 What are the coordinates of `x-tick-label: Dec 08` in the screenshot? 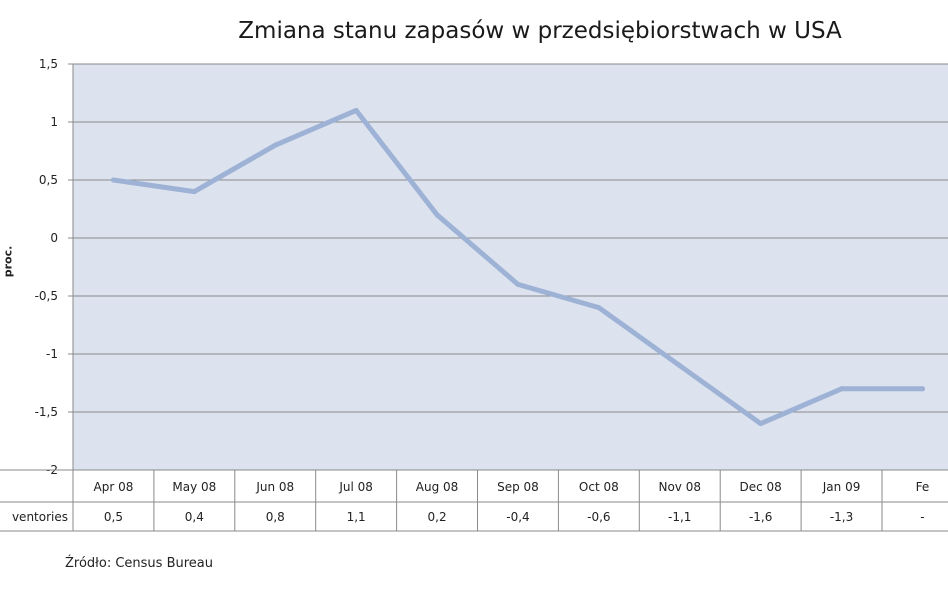 It's located at (760, 487).